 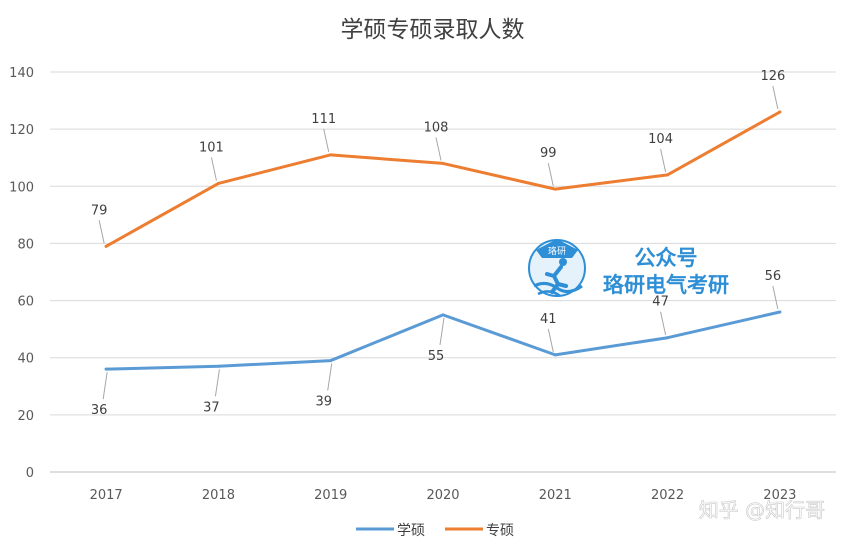 What do you see at coordinates (211, 147) in the screenshot?
I see `data-label: 101` at bounding box center [211, 147].